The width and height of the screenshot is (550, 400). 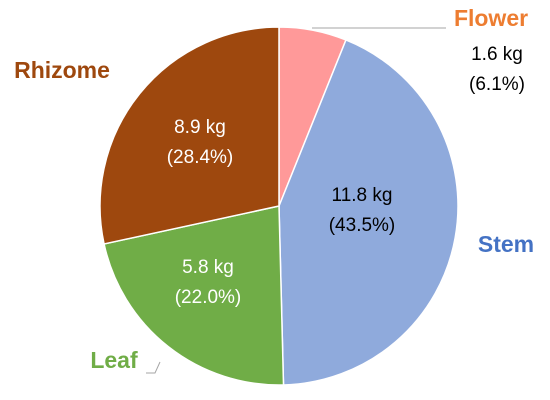 I want to click on category-label: Flower, so click(x=491, y=18).